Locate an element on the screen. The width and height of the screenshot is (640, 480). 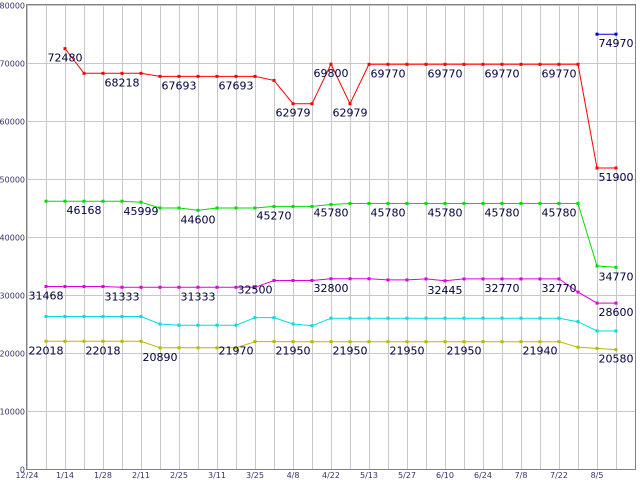
y-tick-label: 30000 is located at coordinates (12, 296).